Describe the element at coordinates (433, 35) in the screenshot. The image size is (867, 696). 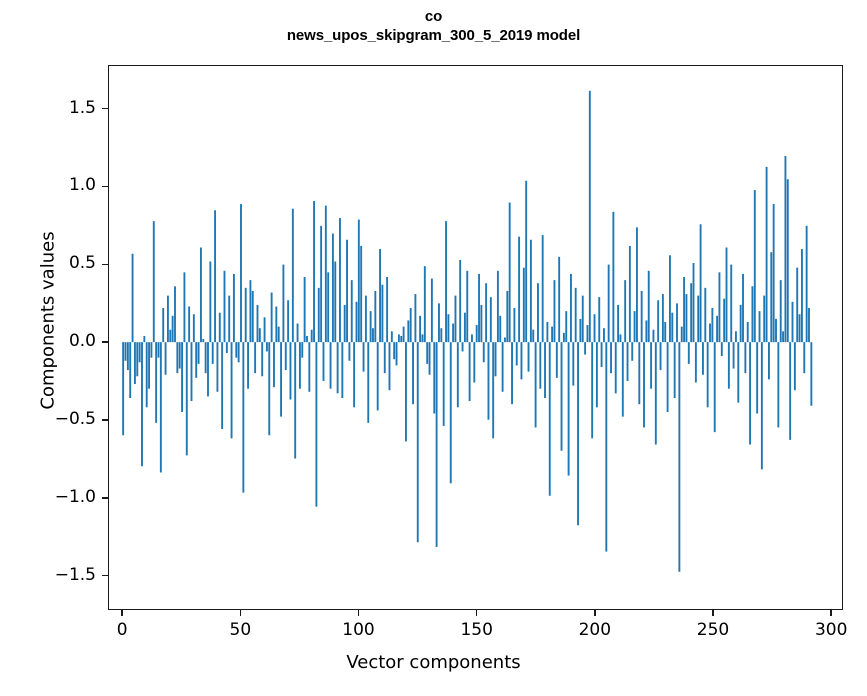
I see `chart-title-line-2: news_upos_skipgram_300_5_2019 model` at that location.